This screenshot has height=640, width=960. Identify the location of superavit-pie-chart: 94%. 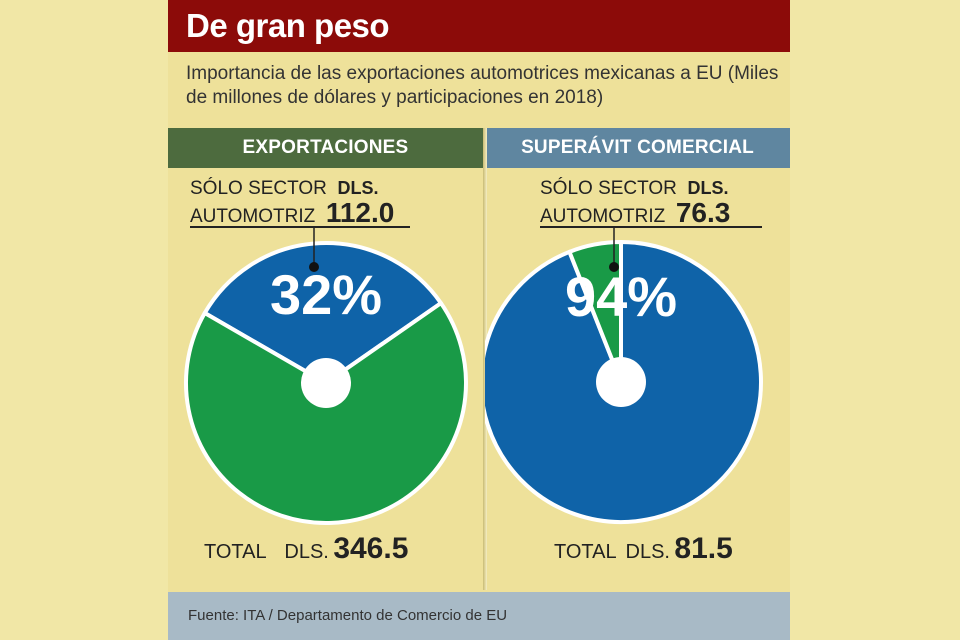
(624, 375).